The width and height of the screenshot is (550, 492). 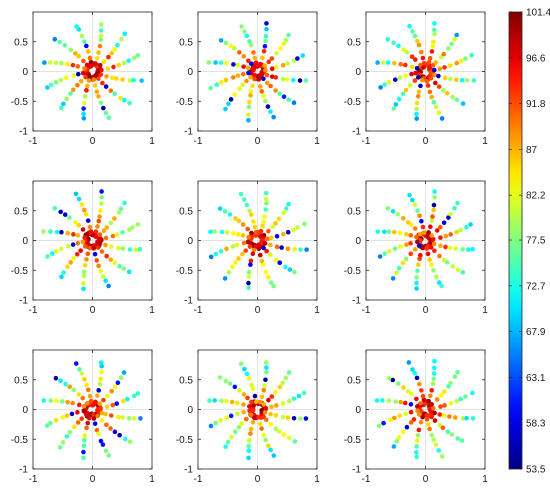 I want to click on x-tick-label: -1, so click(x=33, y=479).